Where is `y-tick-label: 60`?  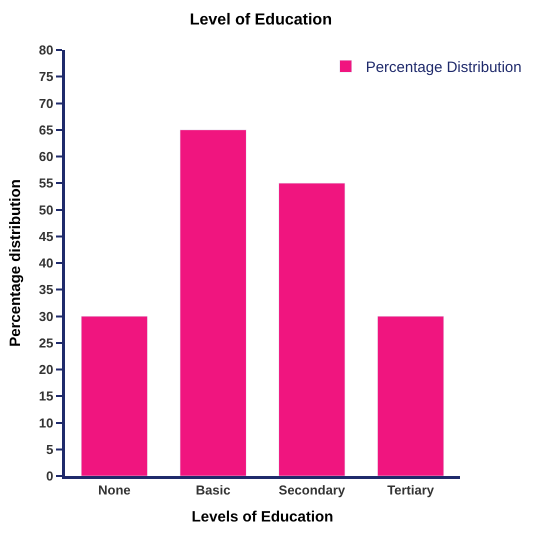
y-tick-label: 60 is located at coordinates (46, 156).